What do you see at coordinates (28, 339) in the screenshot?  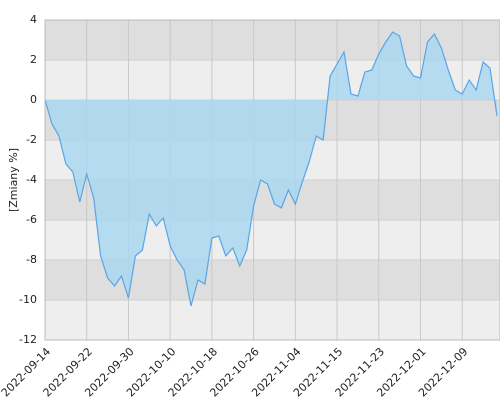 I see `y-tick-label: -12` at bounding box center [28, 339].